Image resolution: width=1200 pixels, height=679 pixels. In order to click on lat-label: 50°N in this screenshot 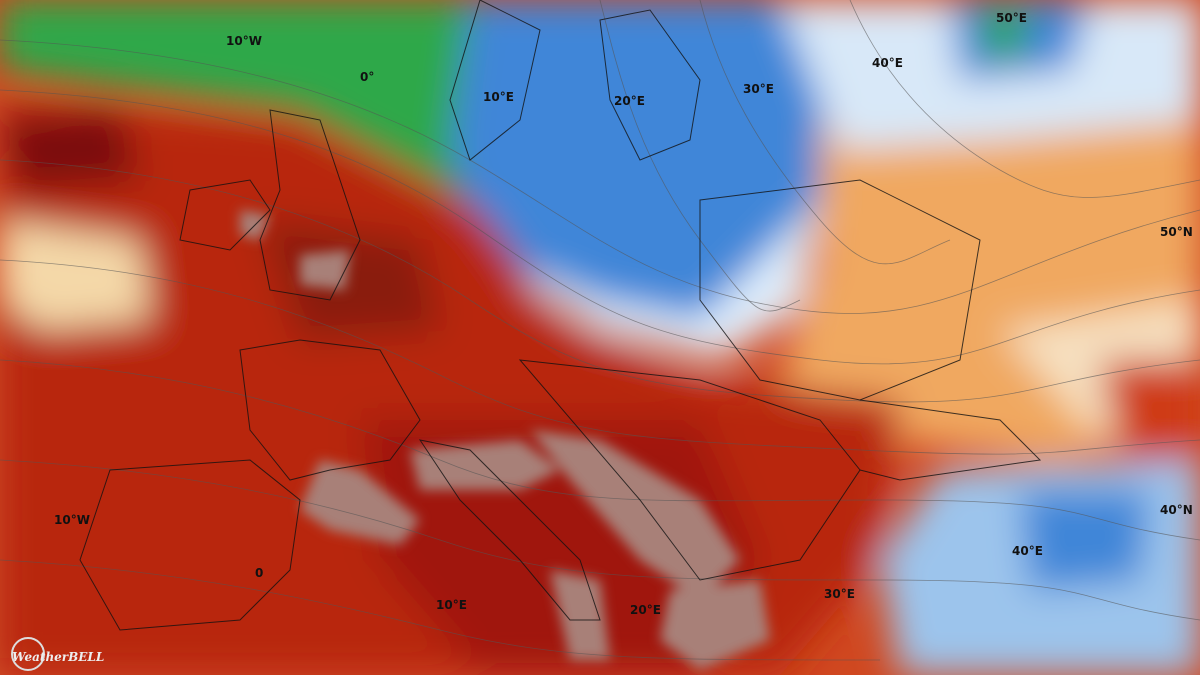, I will do `click(1176, 232)`.